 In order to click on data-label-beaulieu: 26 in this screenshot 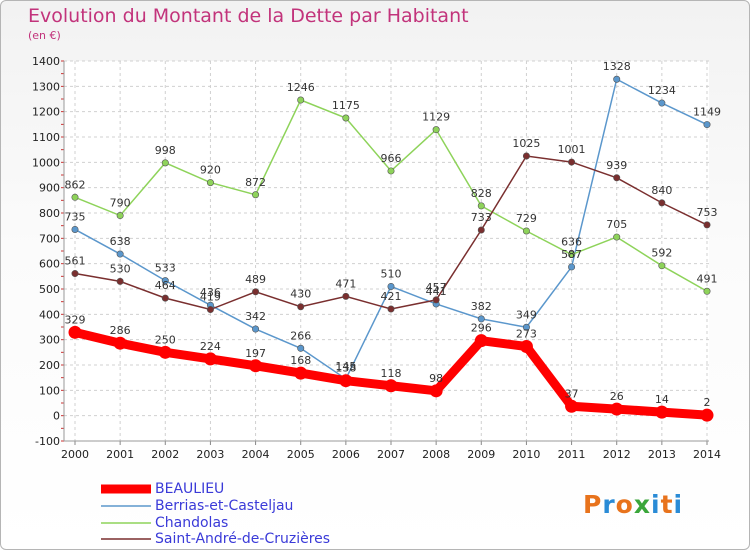, I will do `click(617, 396)`.